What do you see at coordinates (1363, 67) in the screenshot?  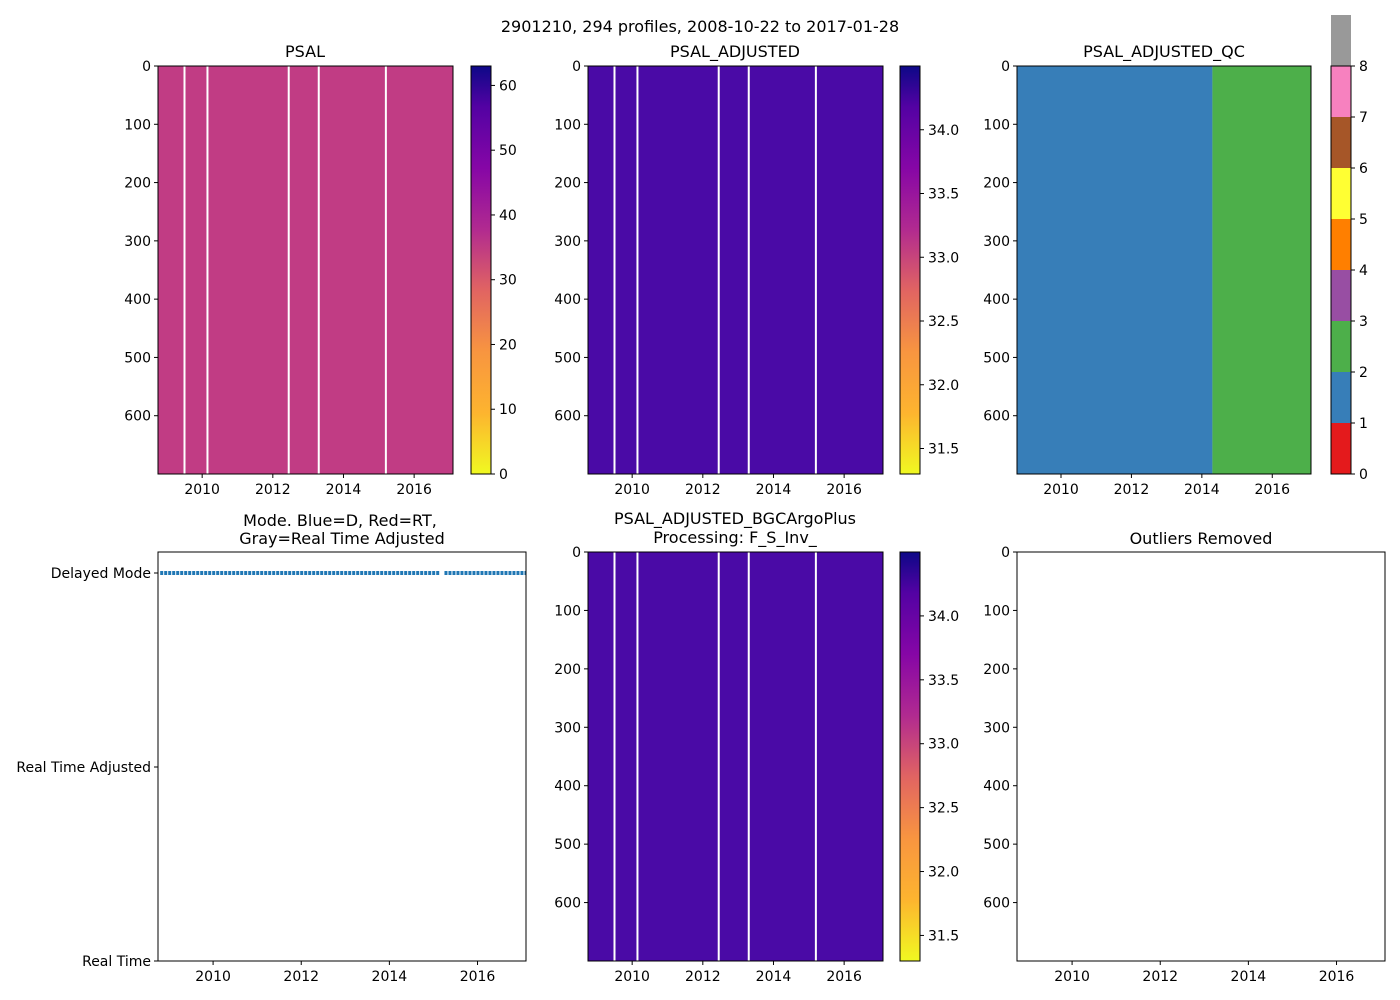 I see `colorbar-tick-label: 8` at bounding box center [1363, 67].